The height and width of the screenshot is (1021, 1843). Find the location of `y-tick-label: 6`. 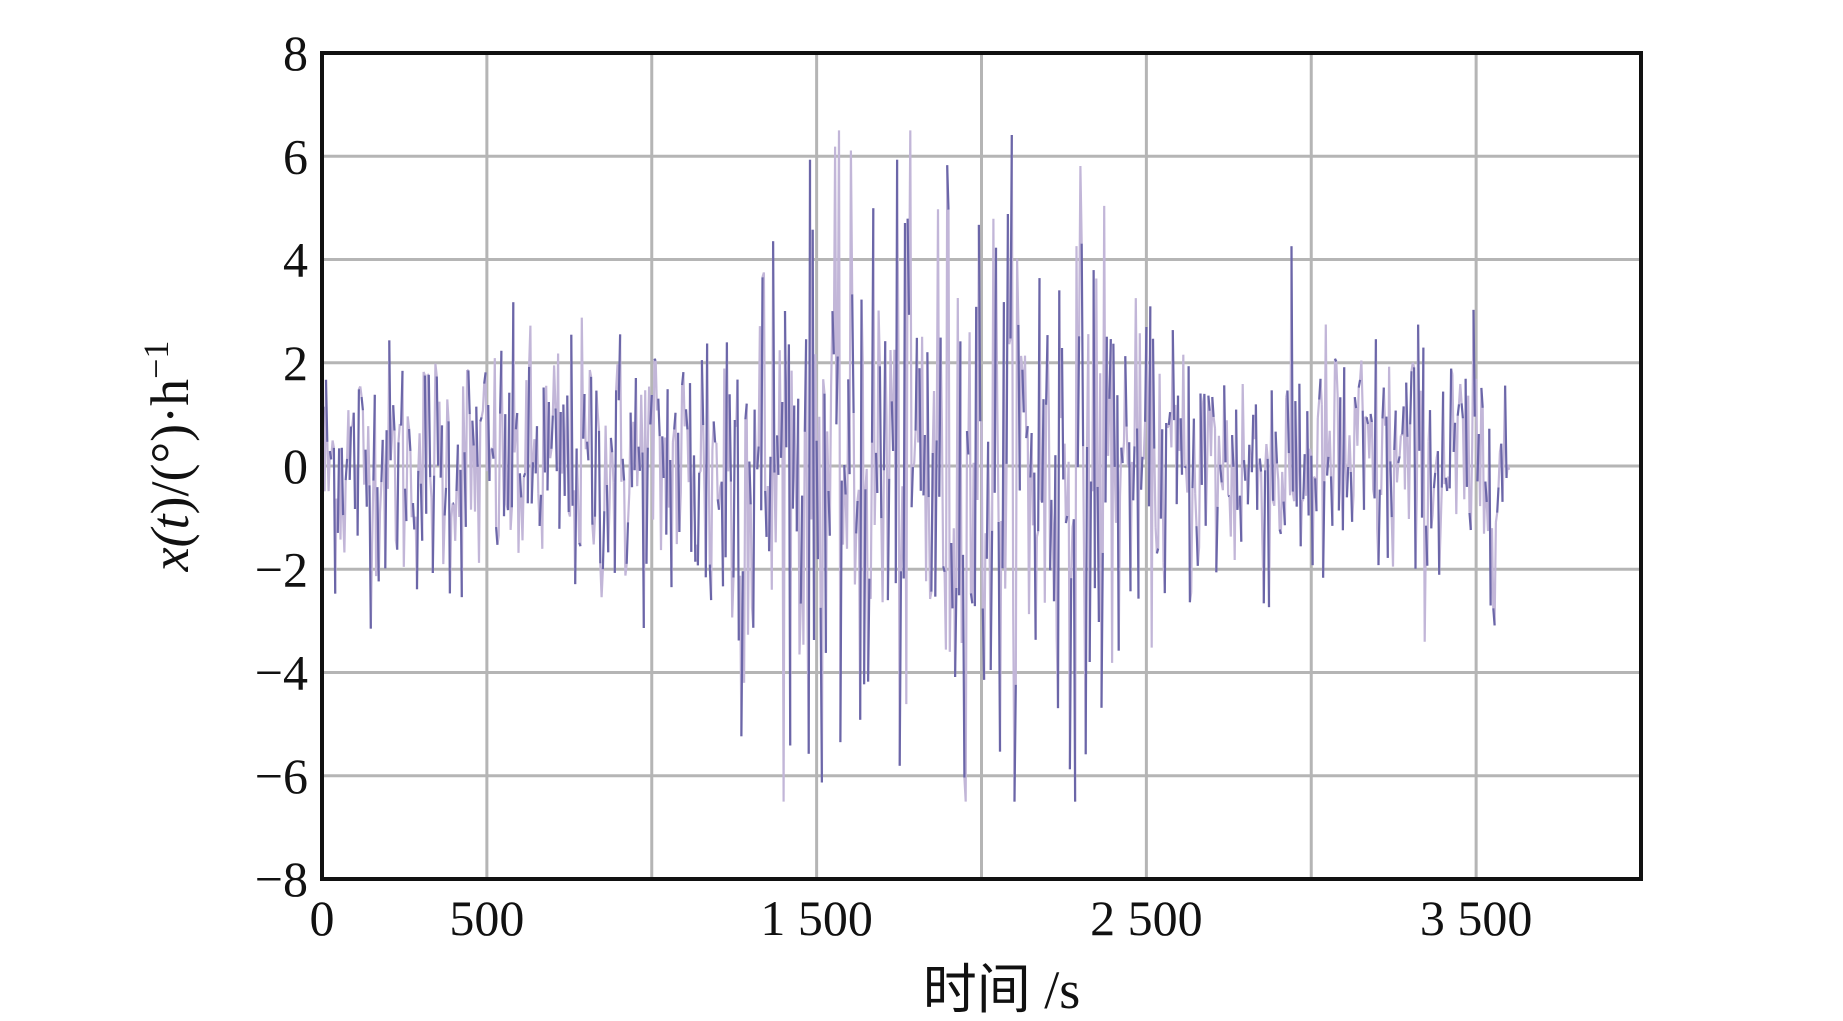

y-tick-label: 6 is located at coordinates (295, 156).